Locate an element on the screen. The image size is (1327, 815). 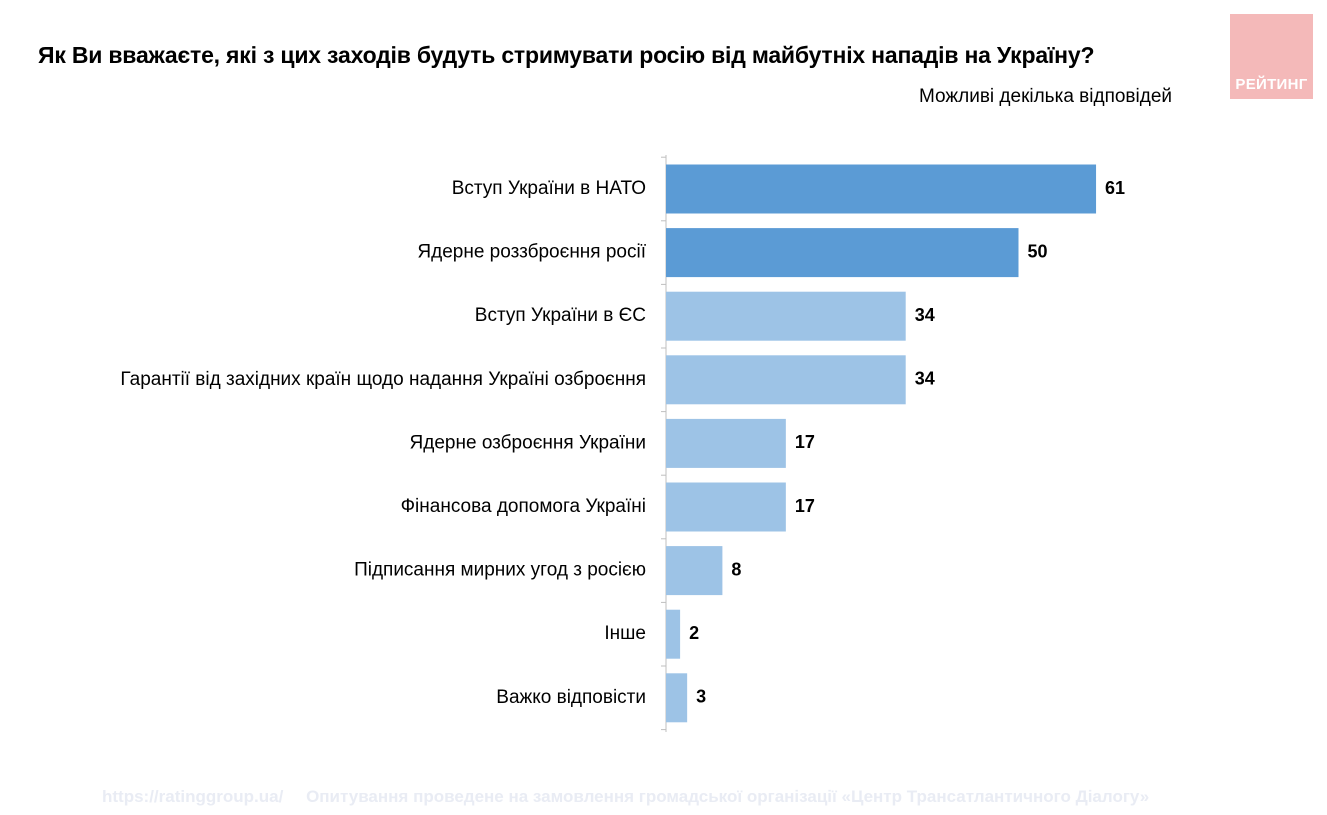
category-label: Вступ України в ЄС is located at coordinates (560, 315).